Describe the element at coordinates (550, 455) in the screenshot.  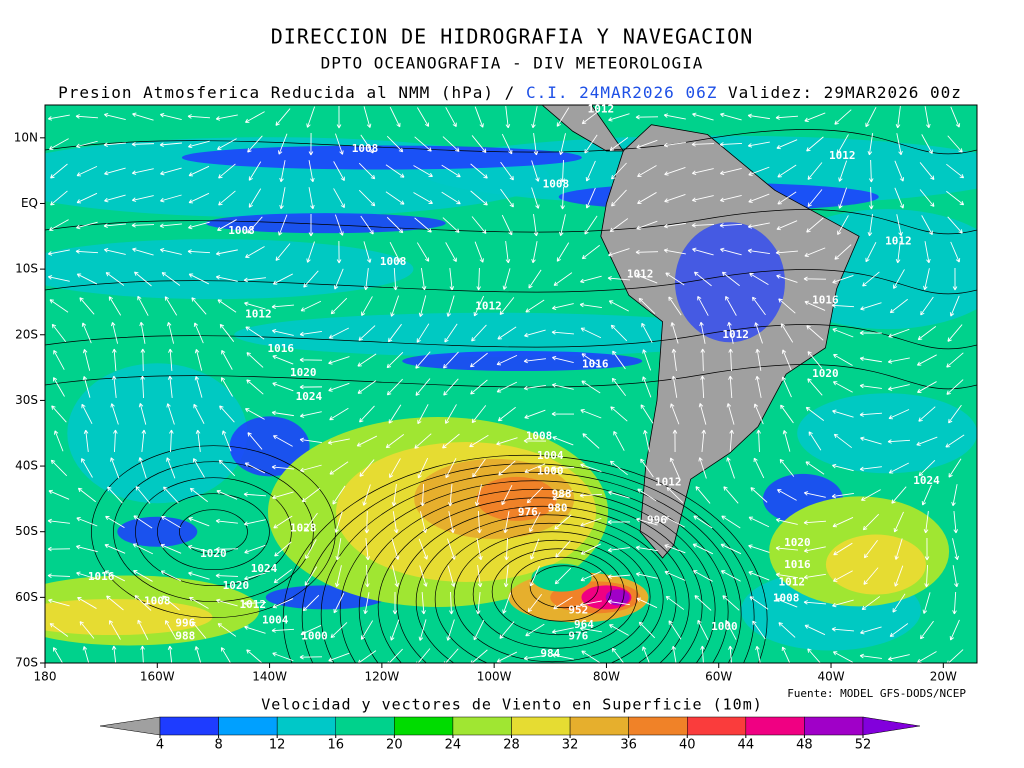
I see `isobar-label: 1004` at that location.